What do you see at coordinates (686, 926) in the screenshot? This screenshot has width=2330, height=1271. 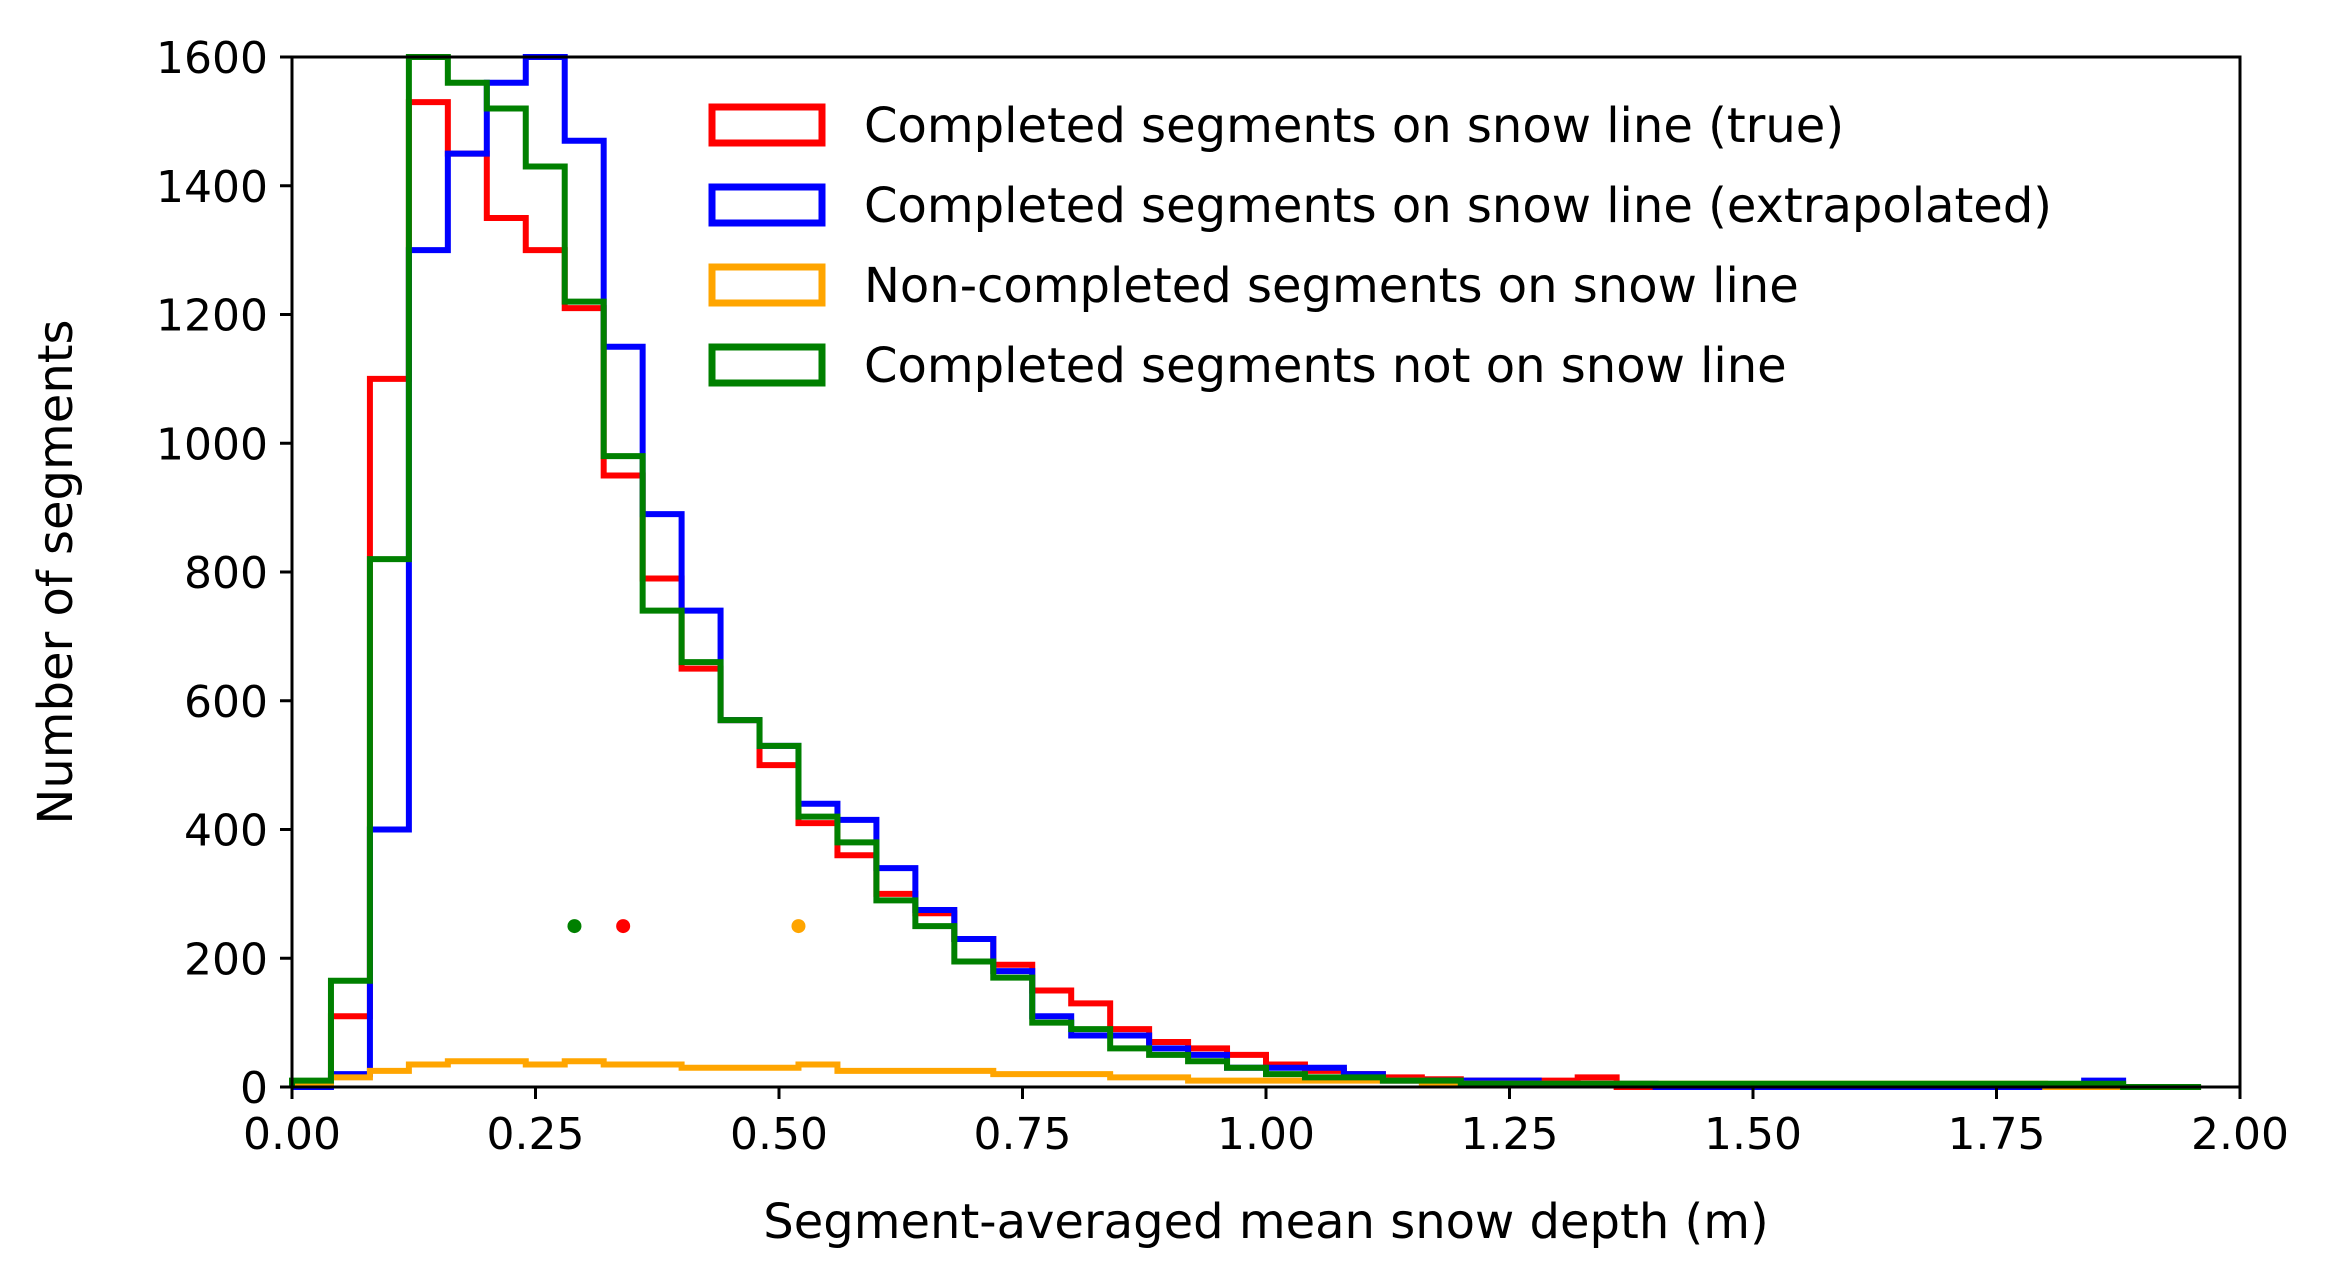 I see `mean-marker-layer` at bounding box center [686, 926].